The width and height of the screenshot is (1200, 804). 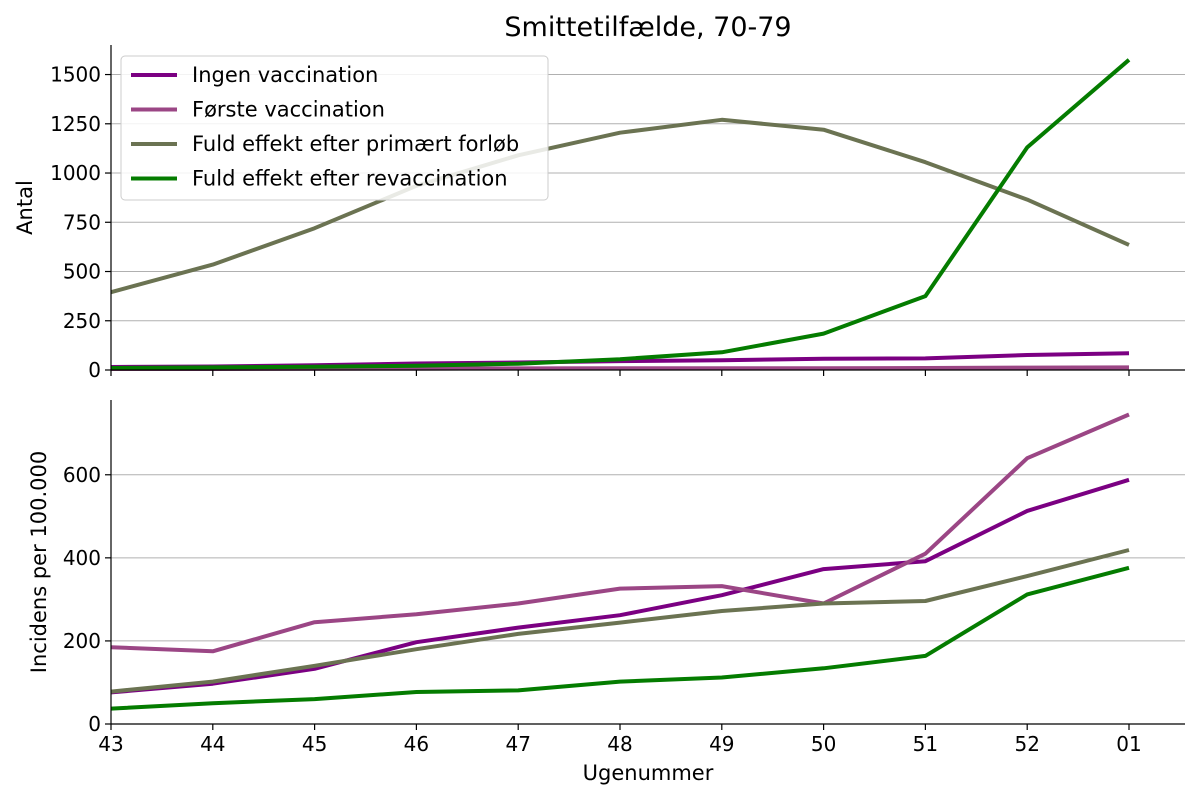 What do you see at coordinates (823, 744) in the screenshot?
I see `x-tick-label: 50` at bounding box center [823, 744].